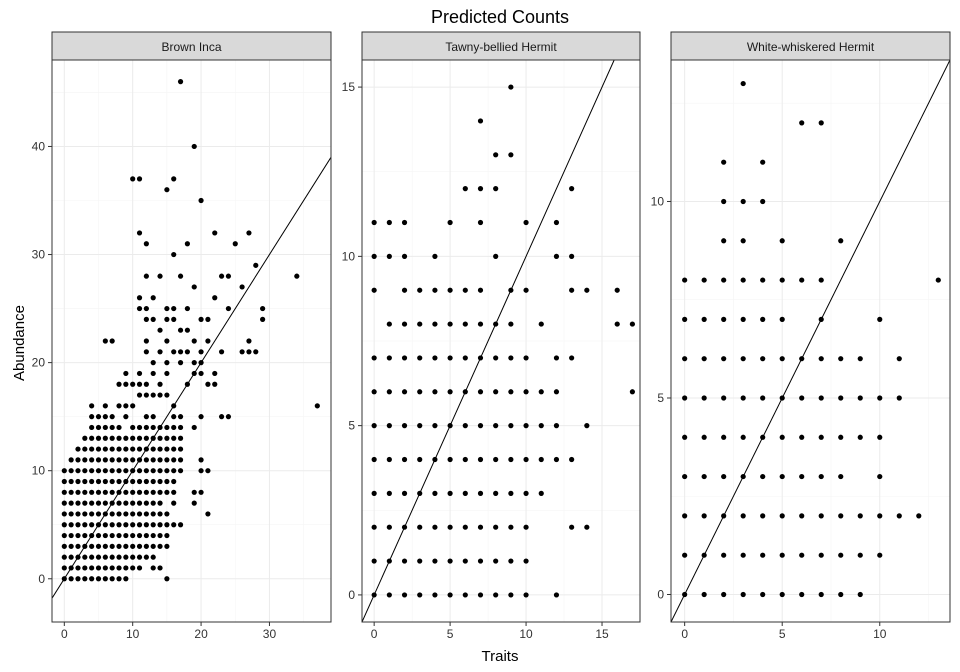  Describe the element at coordinates (351, 426) in the screenshot. I see `y-tick-label: 5` at that location.